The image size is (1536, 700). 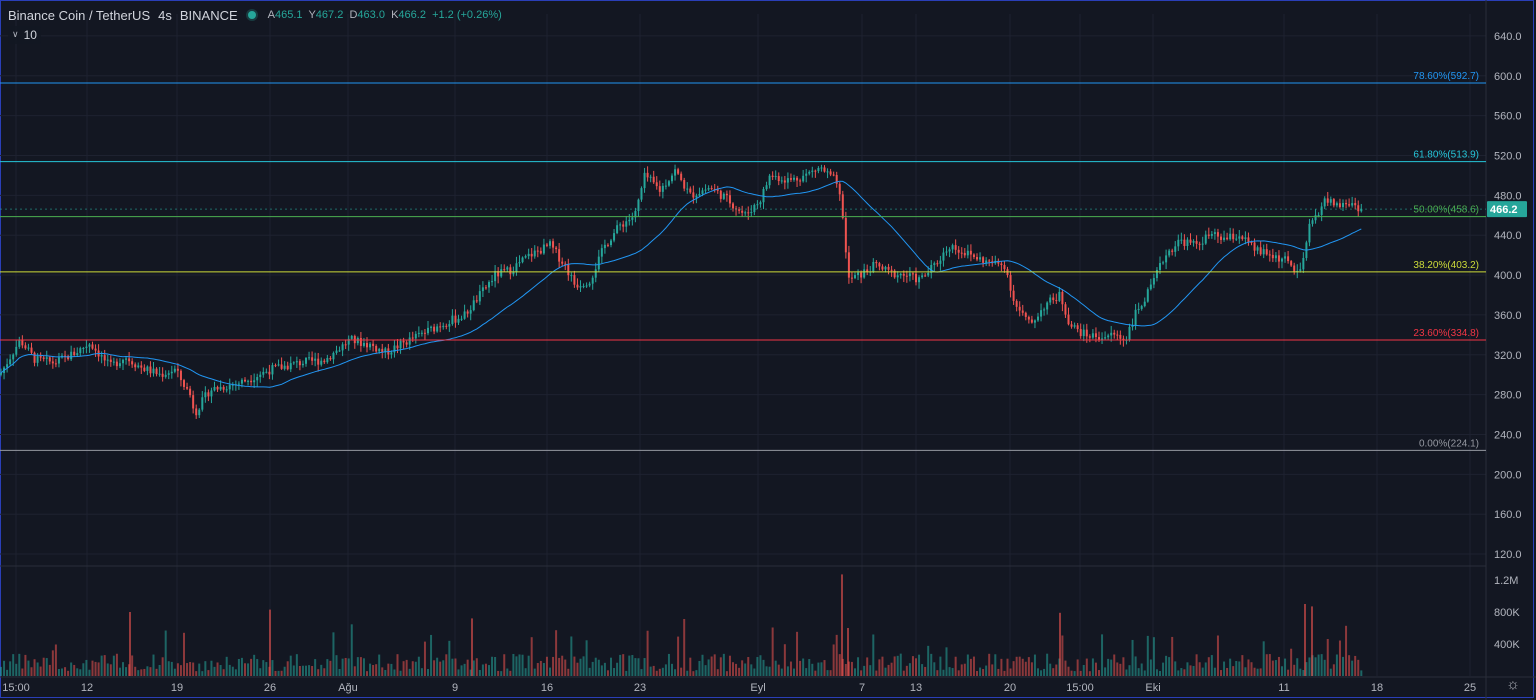 I want to click on indicator-legend: ∨ 10, so click(x=24, y=35).